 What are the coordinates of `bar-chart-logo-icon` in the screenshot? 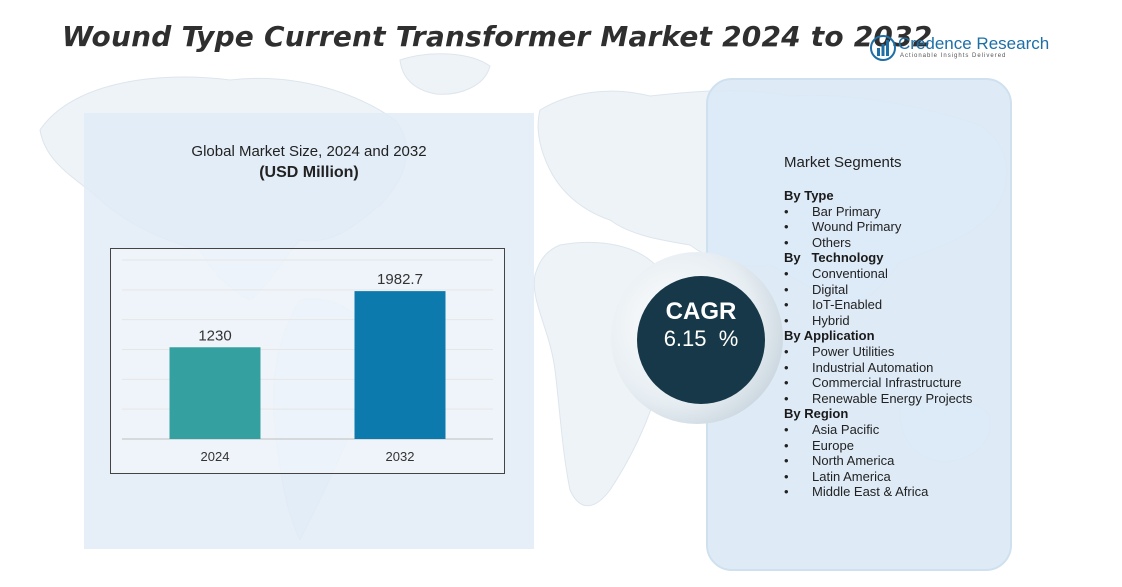 It's located at (883, 48).